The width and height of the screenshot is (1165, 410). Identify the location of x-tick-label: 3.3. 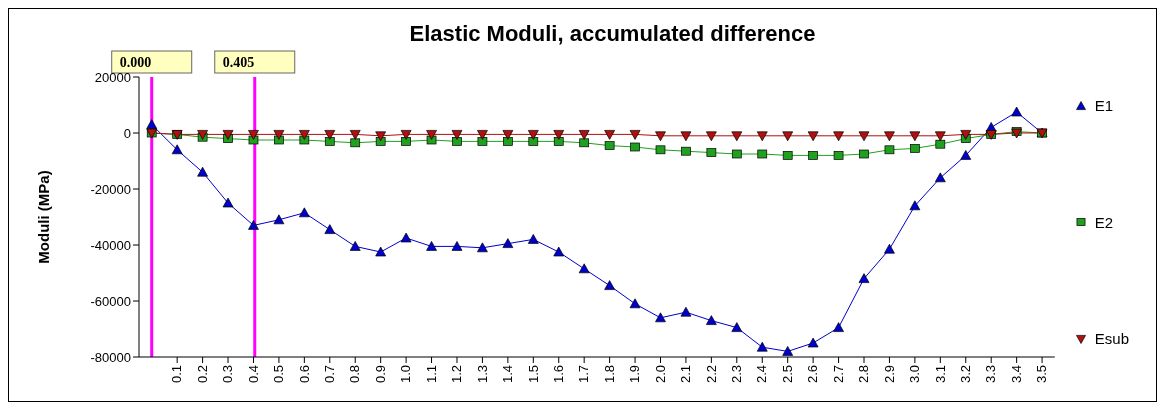
(991, 374).